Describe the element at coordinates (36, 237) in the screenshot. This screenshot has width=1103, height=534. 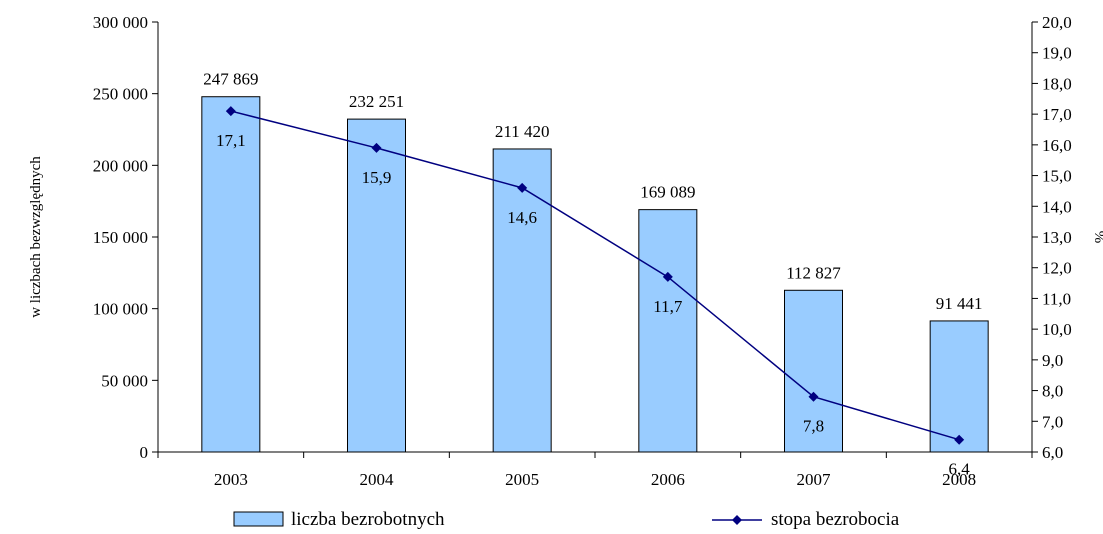
I see `y-left-axis-title: w liczbach bezwzględnych` at that location.